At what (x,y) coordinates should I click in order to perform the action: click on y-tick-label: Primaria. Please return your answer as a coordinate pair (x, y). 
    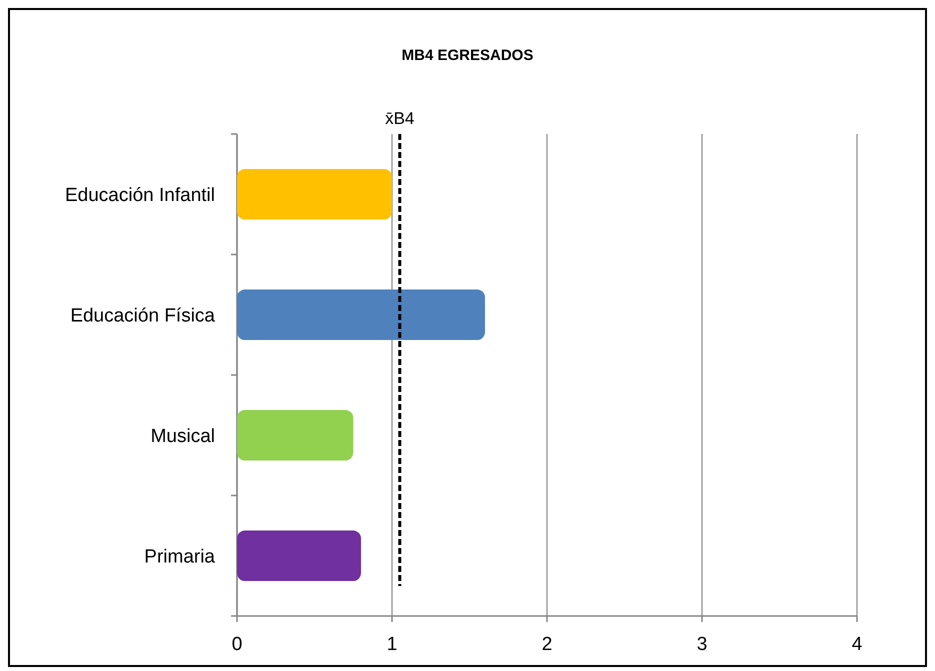
    Looking at the image, I should click on (180, 557).